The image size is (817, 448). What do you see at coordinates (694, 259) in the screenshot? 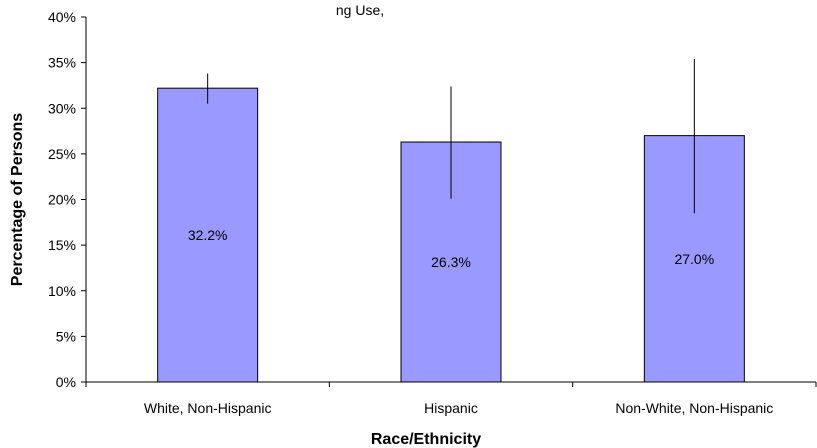
I see `bar-value-label: 27.0%` at bounding box center [694, 259].